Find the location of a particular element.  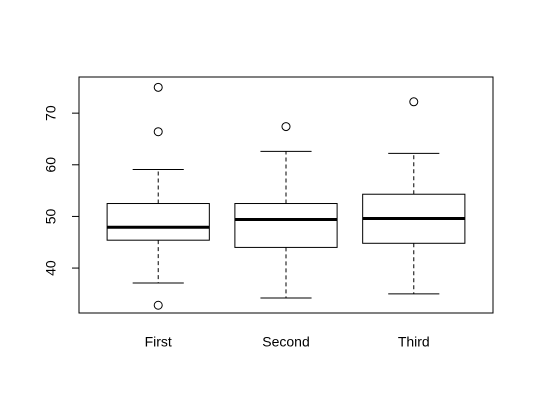

y-tick-label: 50 is located at coordinates (51, 216).